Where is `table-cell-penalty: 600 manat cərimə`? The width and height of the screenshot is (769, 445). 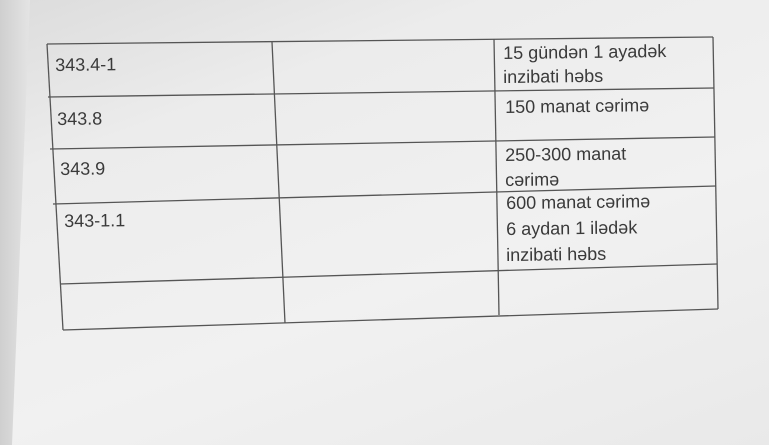
table-cell-penalty: 600 manat cərimə is located at coordinates (578, 202).